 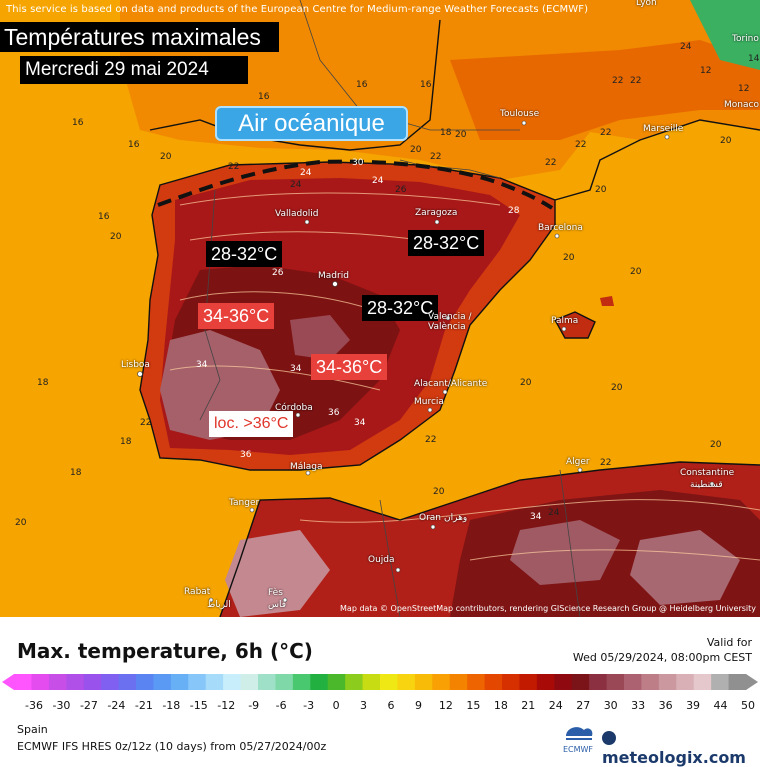 What do you see at coordinates (565, 321) in the screenshot?
I see `city-label: Palma` at bounding box center [565, 321].